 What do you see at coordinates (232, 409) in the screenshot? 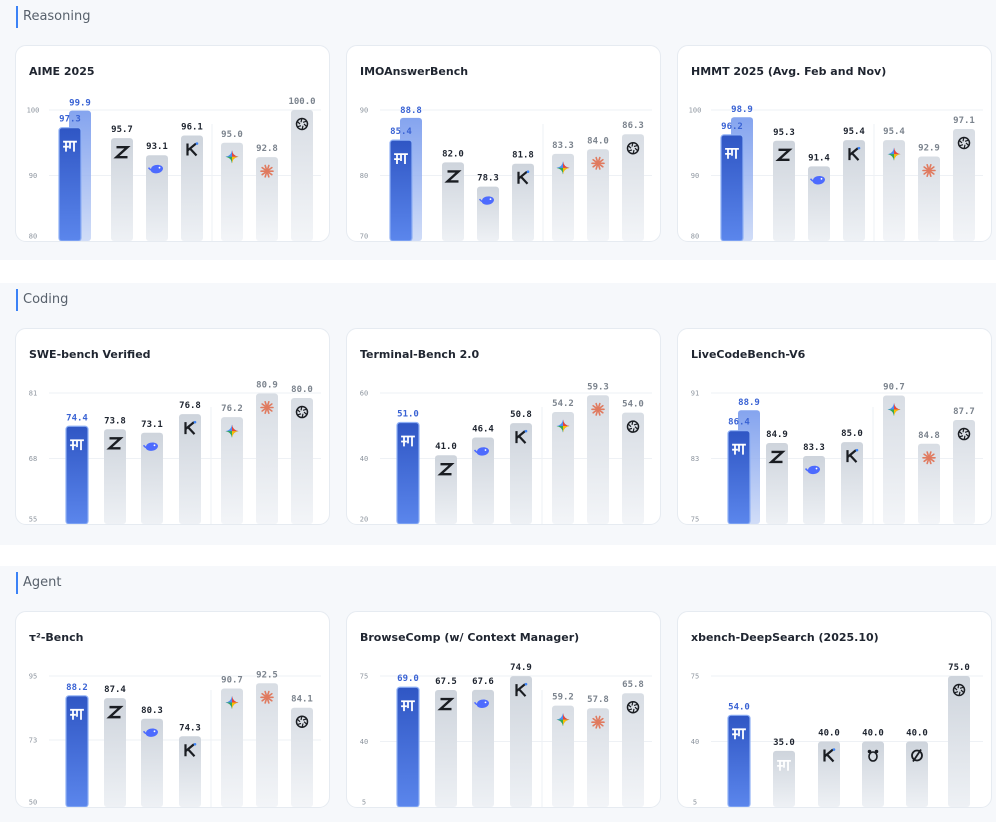
I see `data-label: 76.2` at bounding box center [232, 409].